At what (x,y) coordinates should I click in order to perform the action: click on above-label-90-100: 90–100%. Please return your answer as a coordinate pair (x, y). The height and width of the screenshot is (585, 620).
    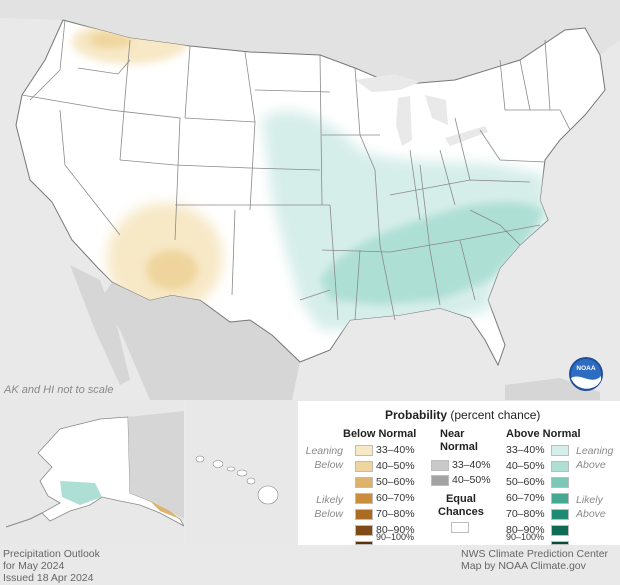
    Looking at the image, I should click on (525, 537).